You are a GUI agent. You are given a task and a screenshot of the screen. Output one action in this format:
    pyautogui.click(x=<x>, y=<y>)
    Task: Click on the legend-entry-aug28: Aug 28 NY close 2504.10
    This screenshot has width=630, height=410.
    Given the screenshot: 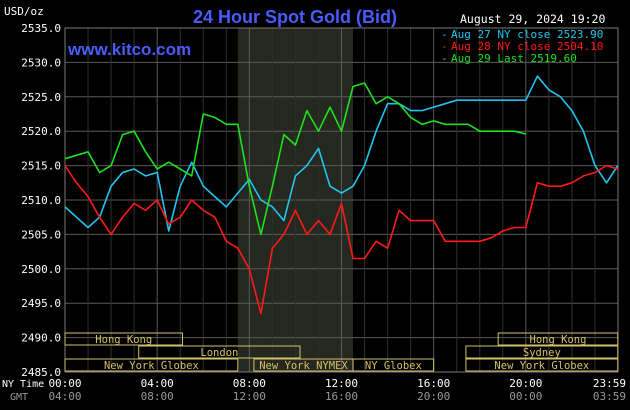 What is the action you would take?
    pyautogui.click(x=527, y=46)
    